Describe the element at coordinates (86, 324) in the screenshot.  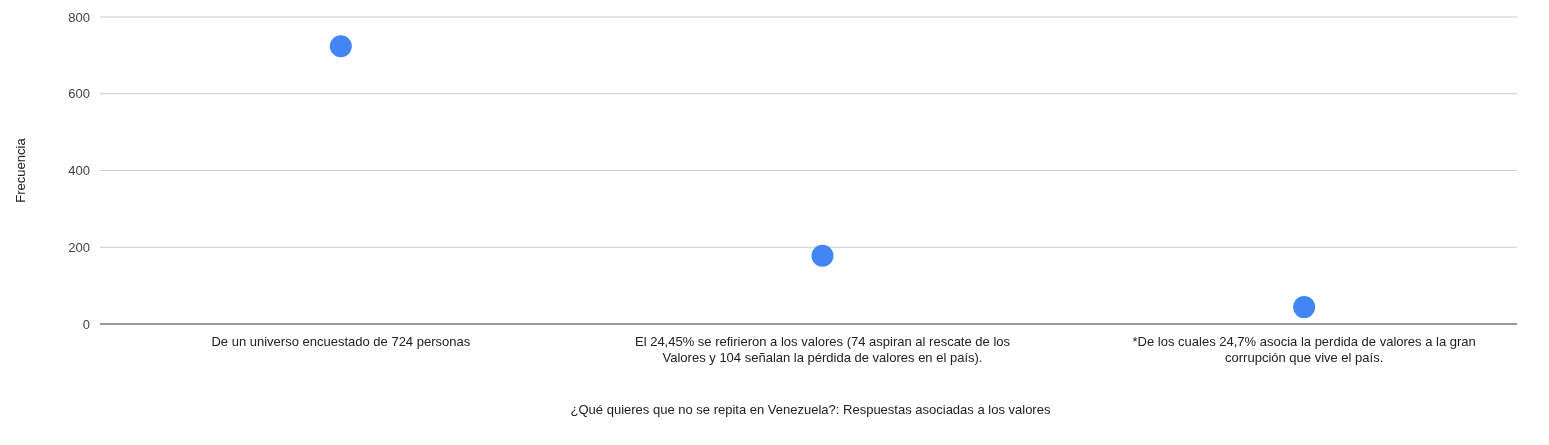
I see `y-tick-label: 0` at that location.